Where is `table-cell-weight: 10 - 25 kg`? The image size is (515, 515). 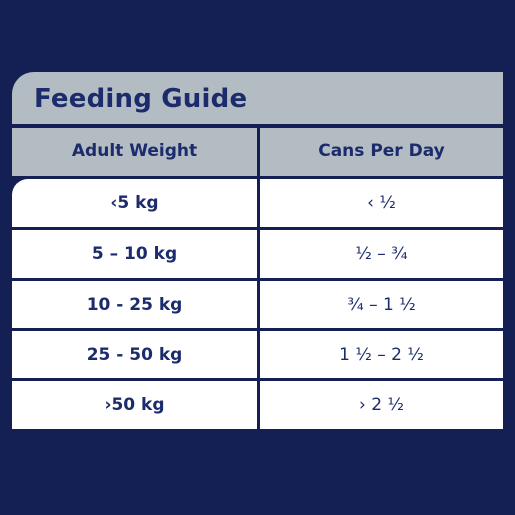
table-cell-weight: 10 - 25 kg is located at coordinates (134, 304).